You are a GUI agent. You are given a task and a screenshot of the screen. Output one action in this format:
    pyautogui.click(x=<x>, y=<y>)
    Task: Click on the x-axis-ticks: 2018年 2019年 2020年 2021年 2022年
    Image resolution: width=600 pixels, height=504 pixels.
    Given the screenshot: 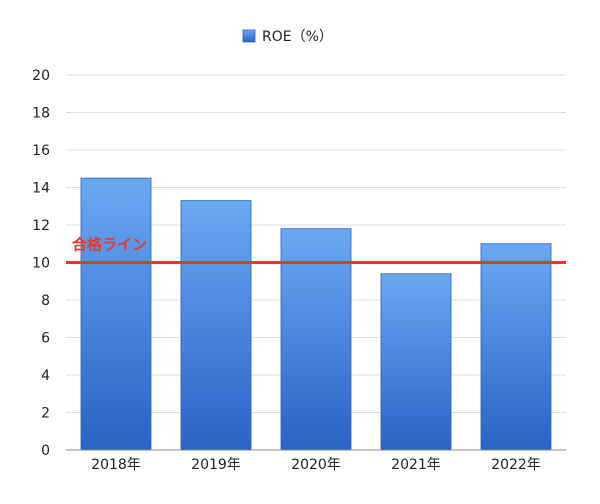 What is the action you would take?
    pyautogui.click(x=316, y=465)
    